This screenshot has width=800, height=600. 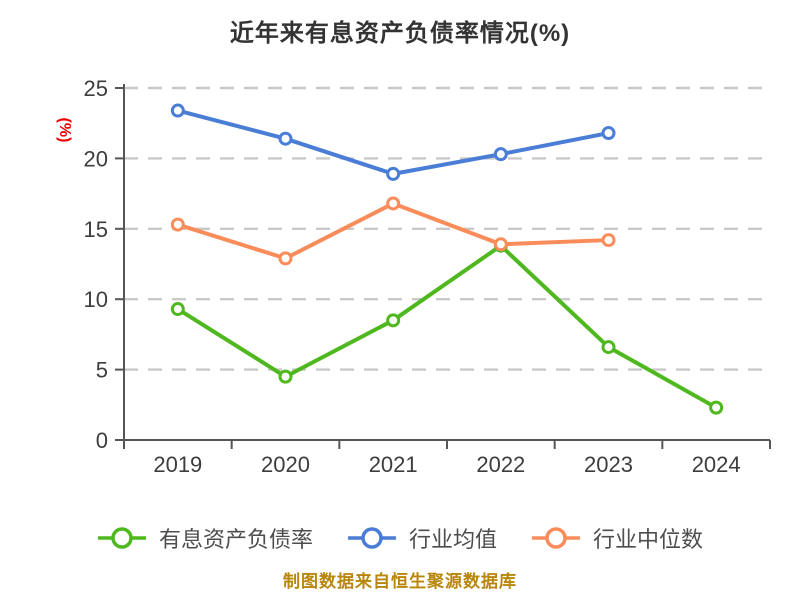 What do you see at coordinates (716, 464) in the screenshot?
I see `x-tick-label: 2024` at bounding box center [716, 464].